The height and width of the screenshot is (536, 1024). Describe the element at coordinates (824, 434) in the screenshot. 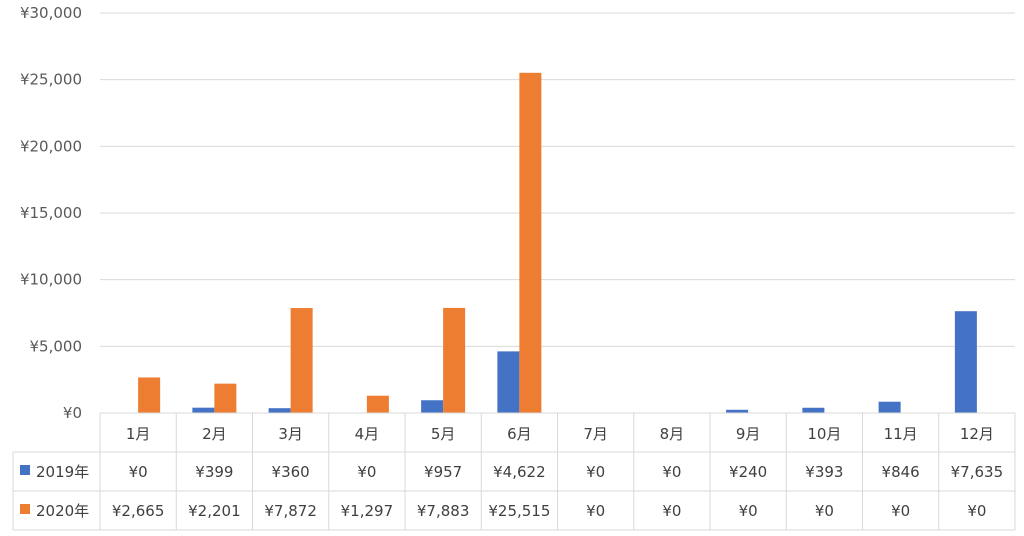

I see `category-label: 10月` at that location.